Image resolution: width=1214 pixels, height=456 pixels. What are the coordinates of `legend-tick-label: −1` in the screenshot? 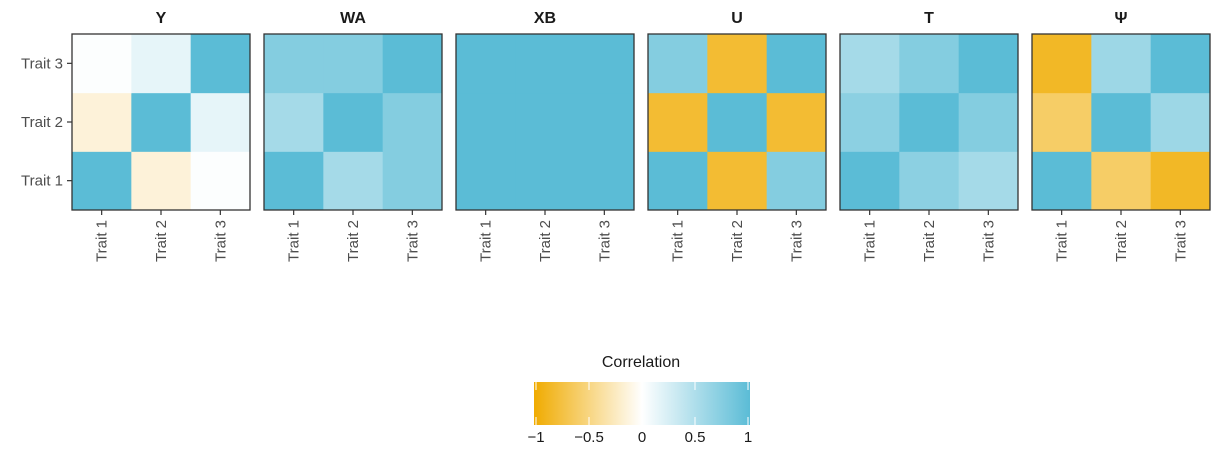 It's located at (535, 437).